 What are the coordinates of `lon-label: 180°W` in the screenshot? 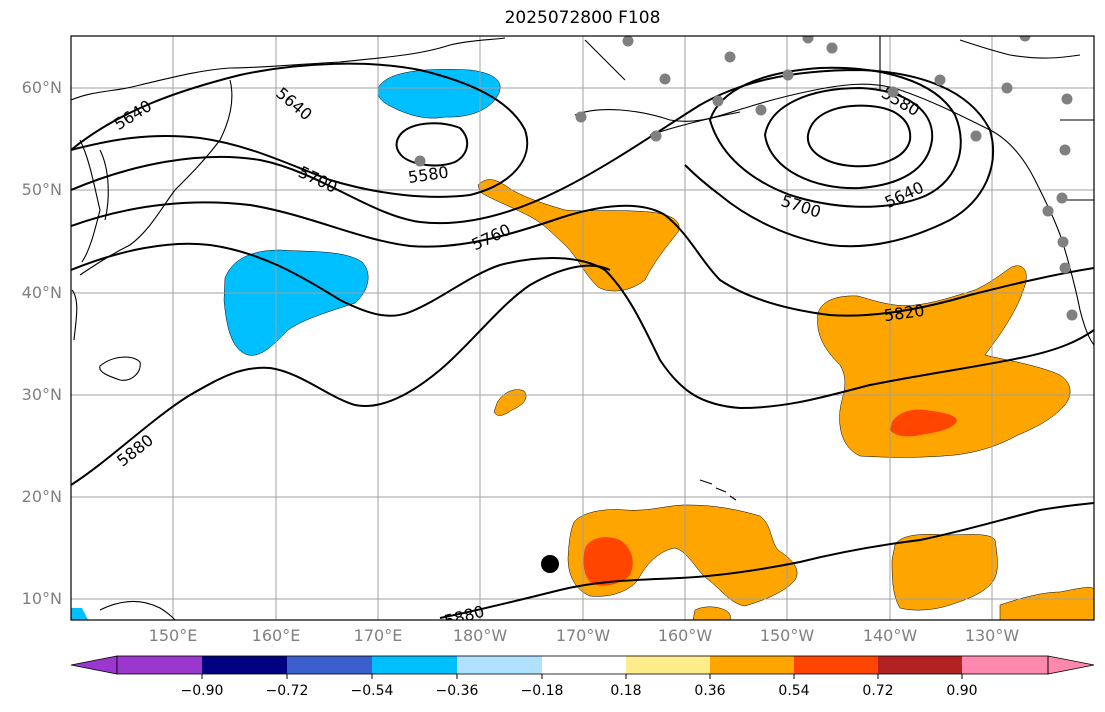 It's located at (480, 635).